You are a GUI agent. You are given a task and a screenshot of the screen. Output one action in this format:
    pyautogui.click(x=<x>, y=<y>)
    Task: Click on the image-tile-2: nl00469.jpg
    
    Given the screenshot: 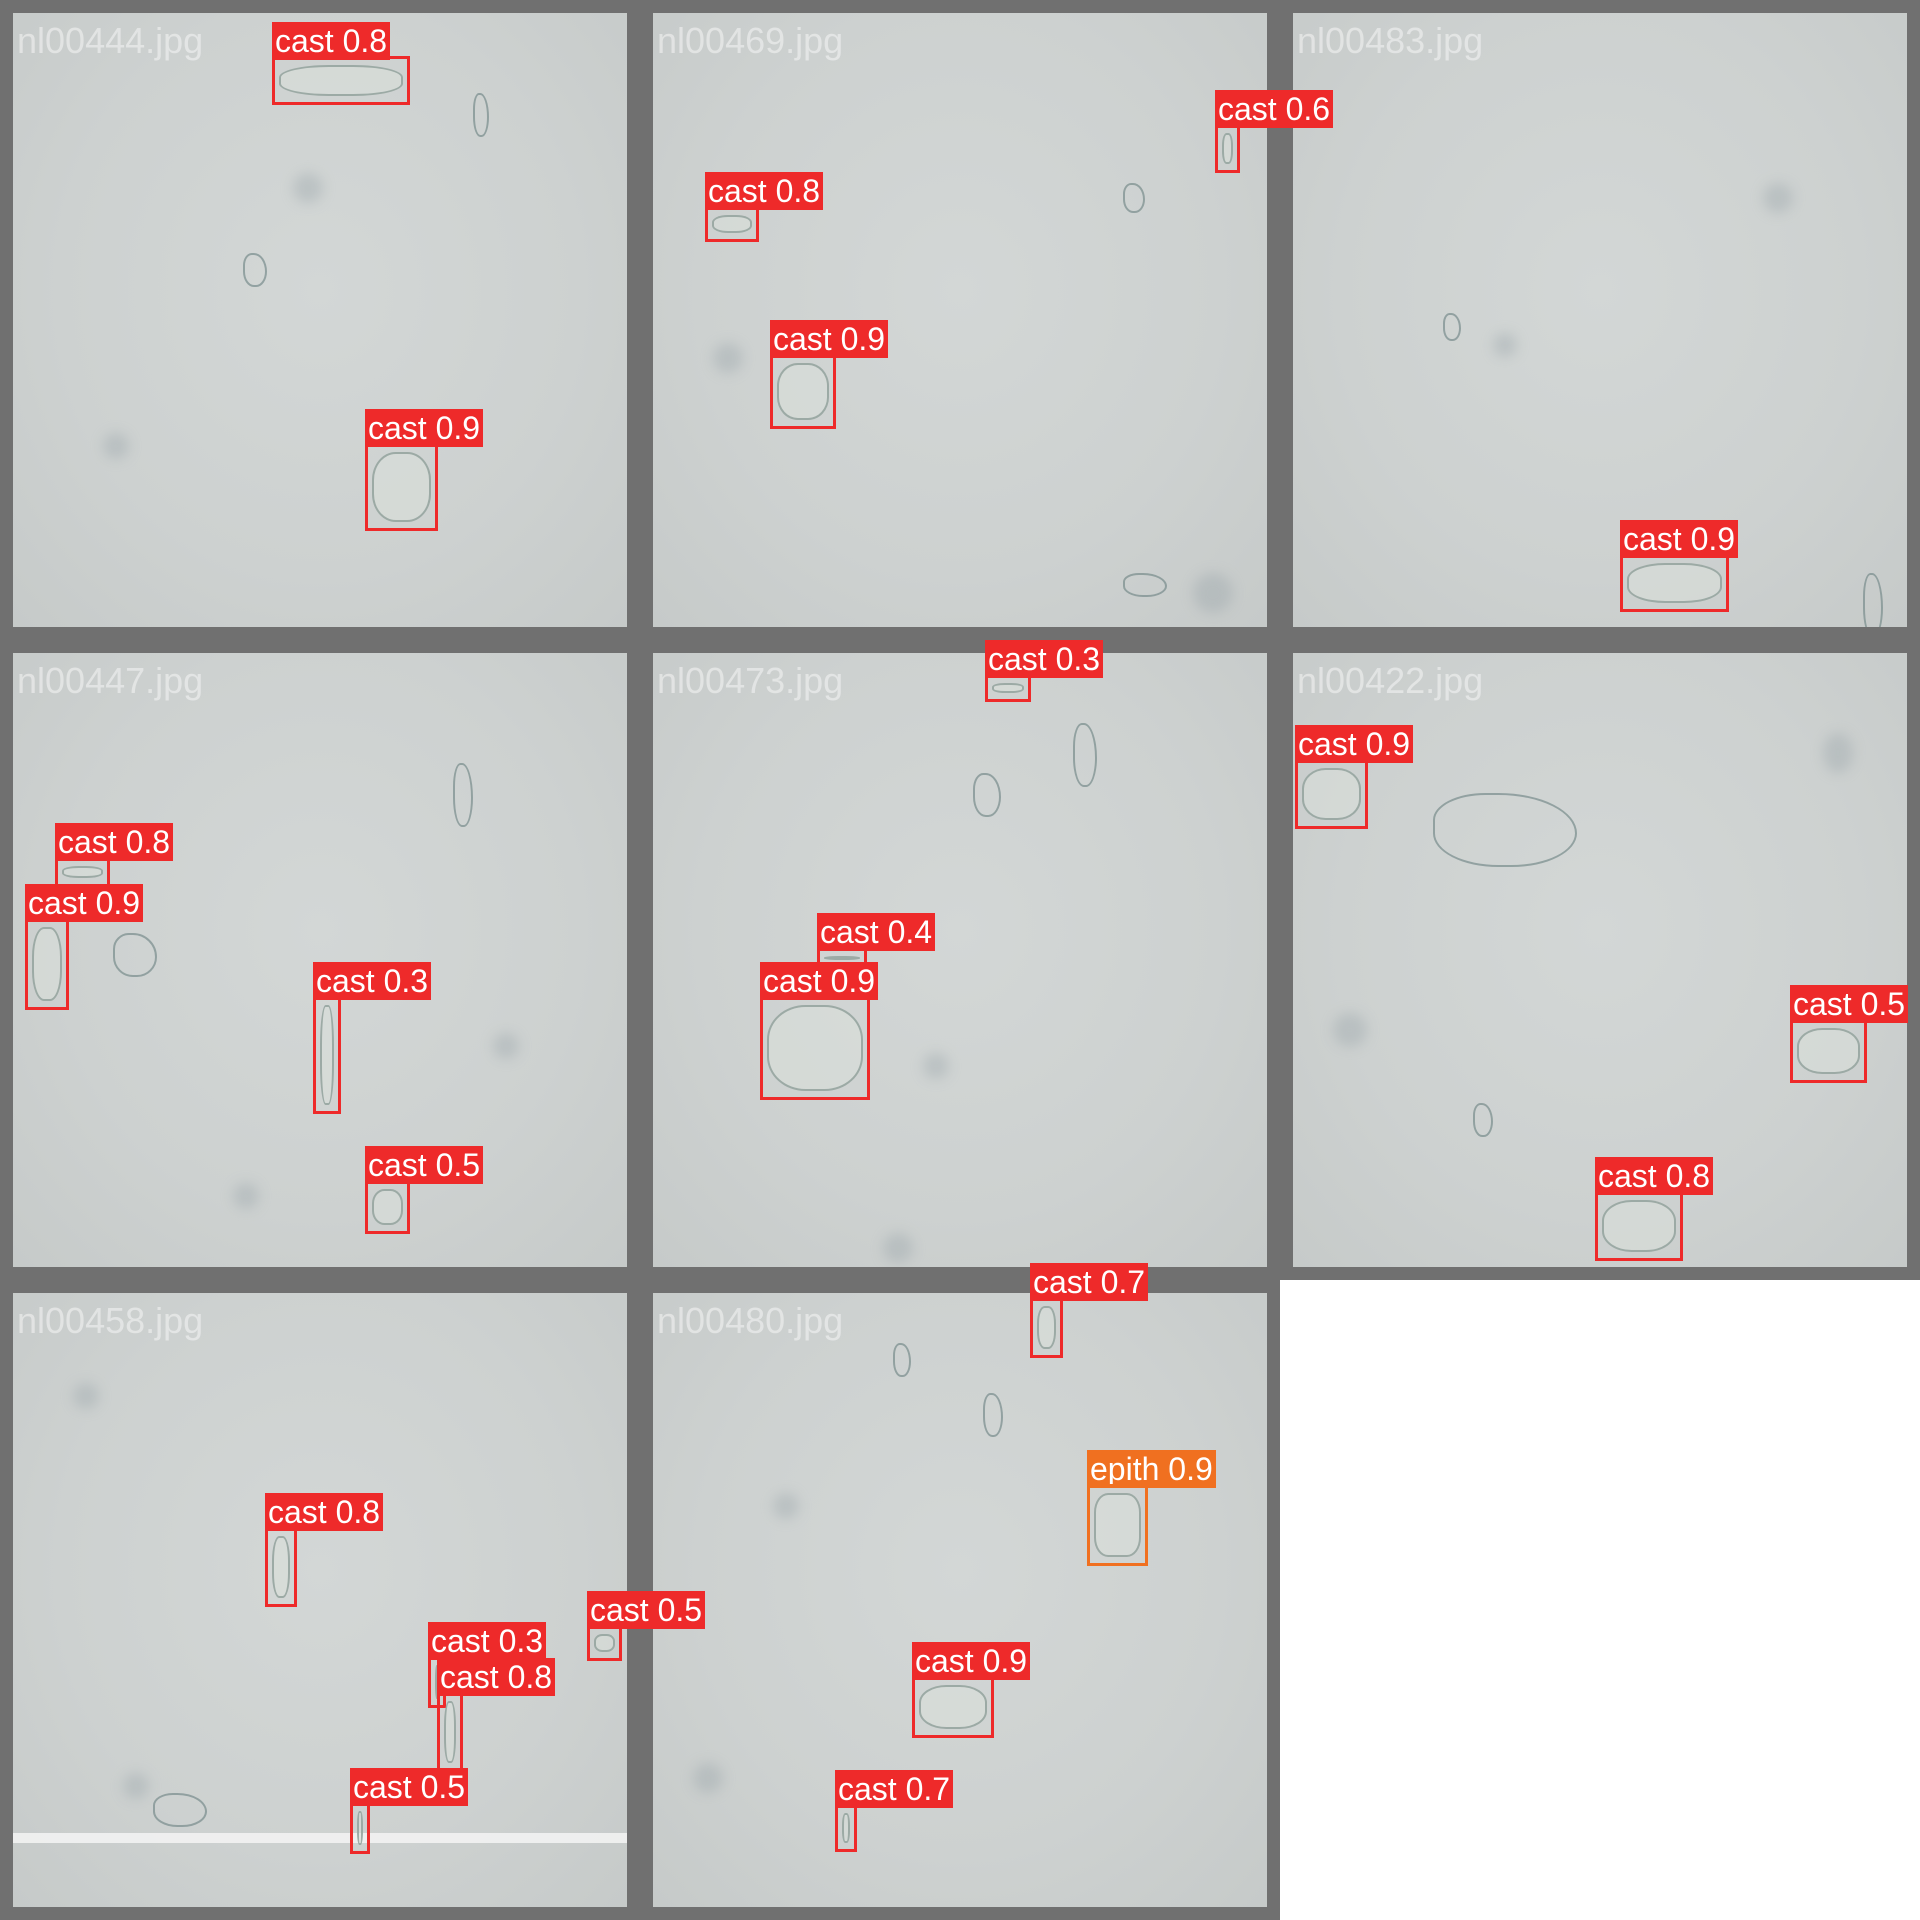 What is the action you would take?
    pyautogui.click(x=960, y=320)
    